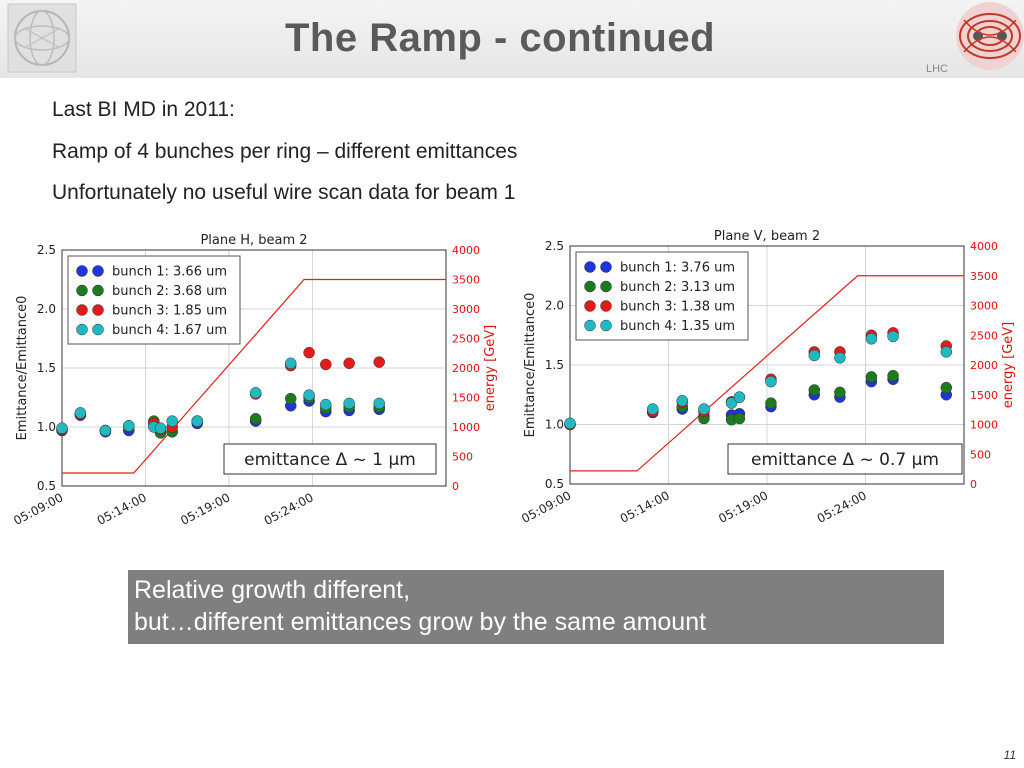 This screenshot has width=1024, height=768. What do you see at coordinates (272, 590) in the screenshot?
I see `caption-line-1: Relative growth different,` at bounding box center [272, 590].